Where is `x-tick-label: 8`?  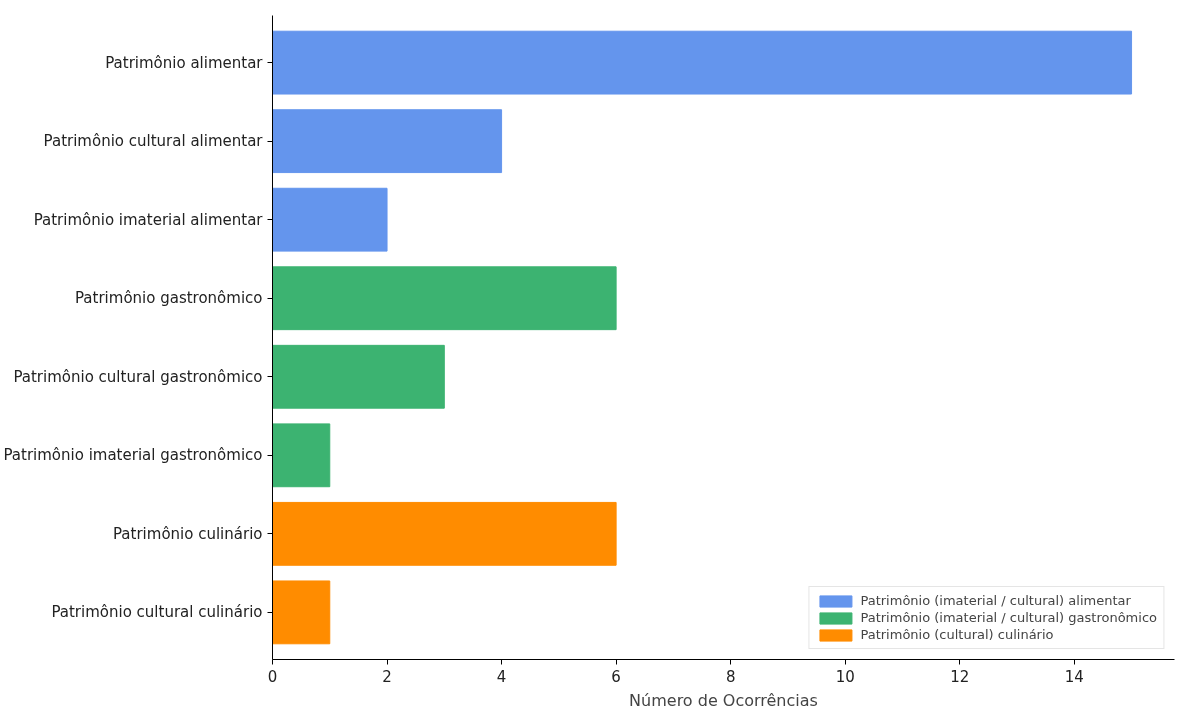
x-tick-label: 8 is located at coordinates (730, 676).